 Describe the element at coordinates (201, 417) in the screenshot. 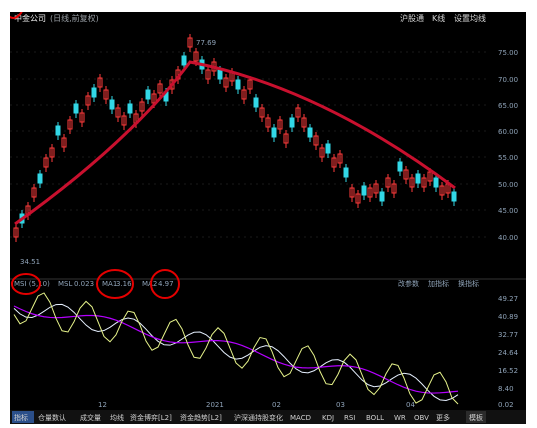

I see `tab-5: 资金趋势[L2]` at that location.